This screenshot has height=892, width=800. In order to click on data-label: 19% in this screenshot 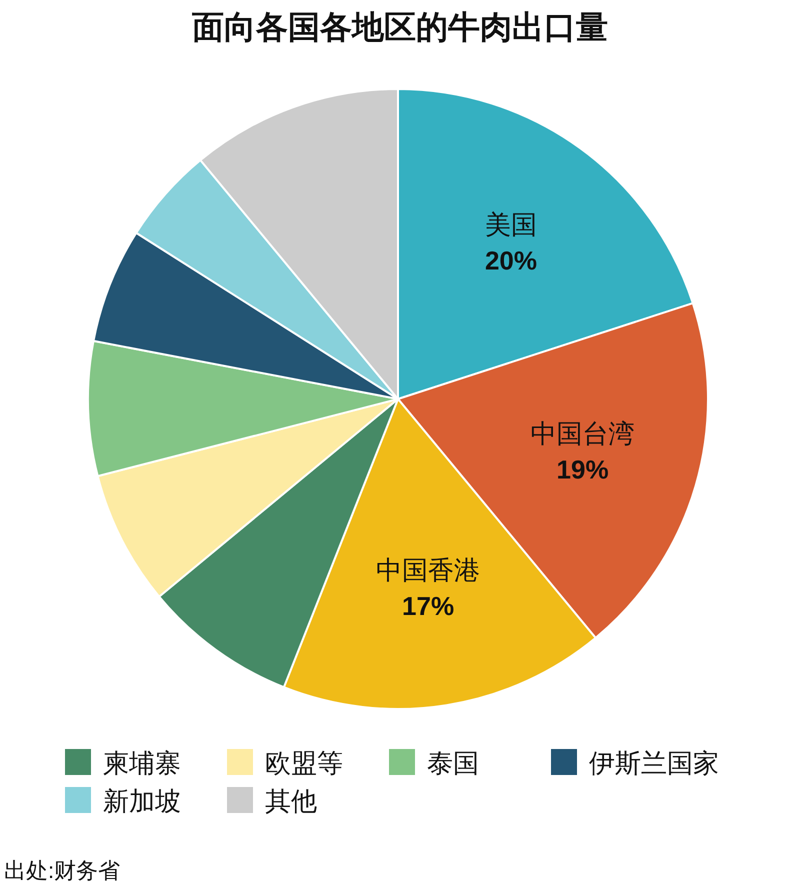, I will do `click(582, 469)`.